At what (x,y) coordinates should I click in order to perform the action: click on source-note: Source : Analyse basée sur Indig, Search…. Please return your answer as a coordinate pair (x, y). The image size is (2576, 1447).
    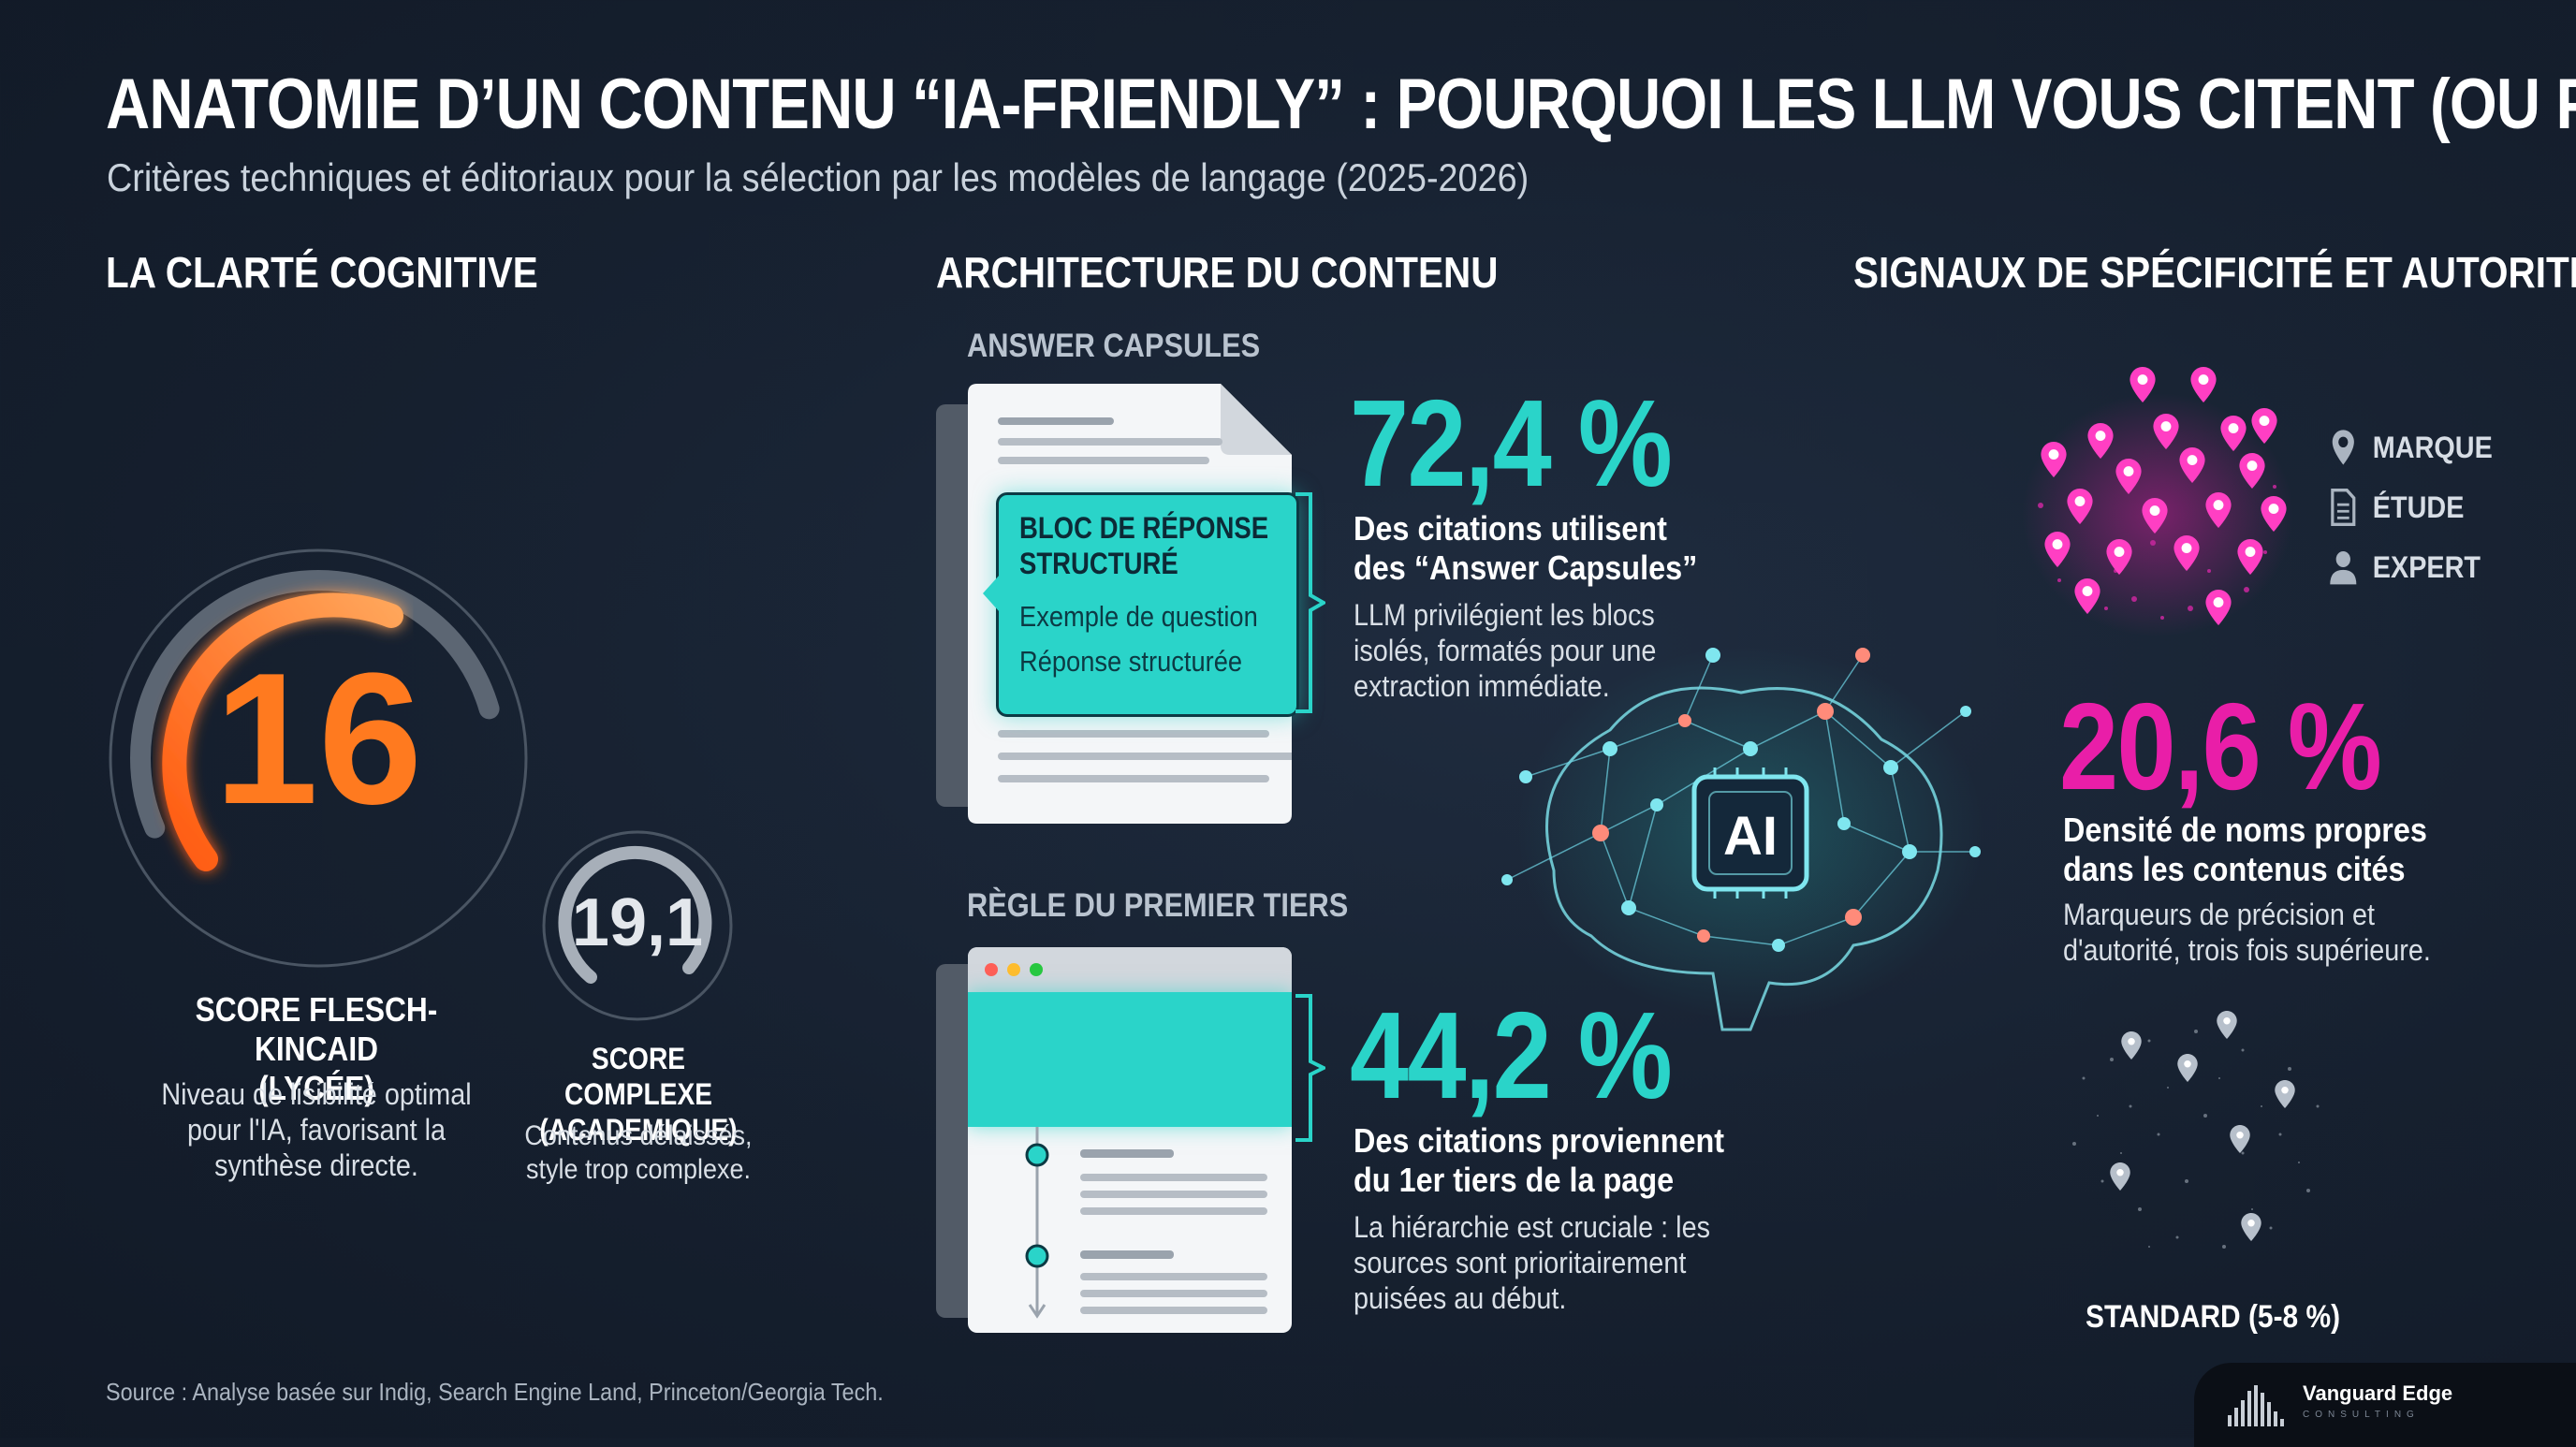
    Looking at the image, I should click on (495, 1392).